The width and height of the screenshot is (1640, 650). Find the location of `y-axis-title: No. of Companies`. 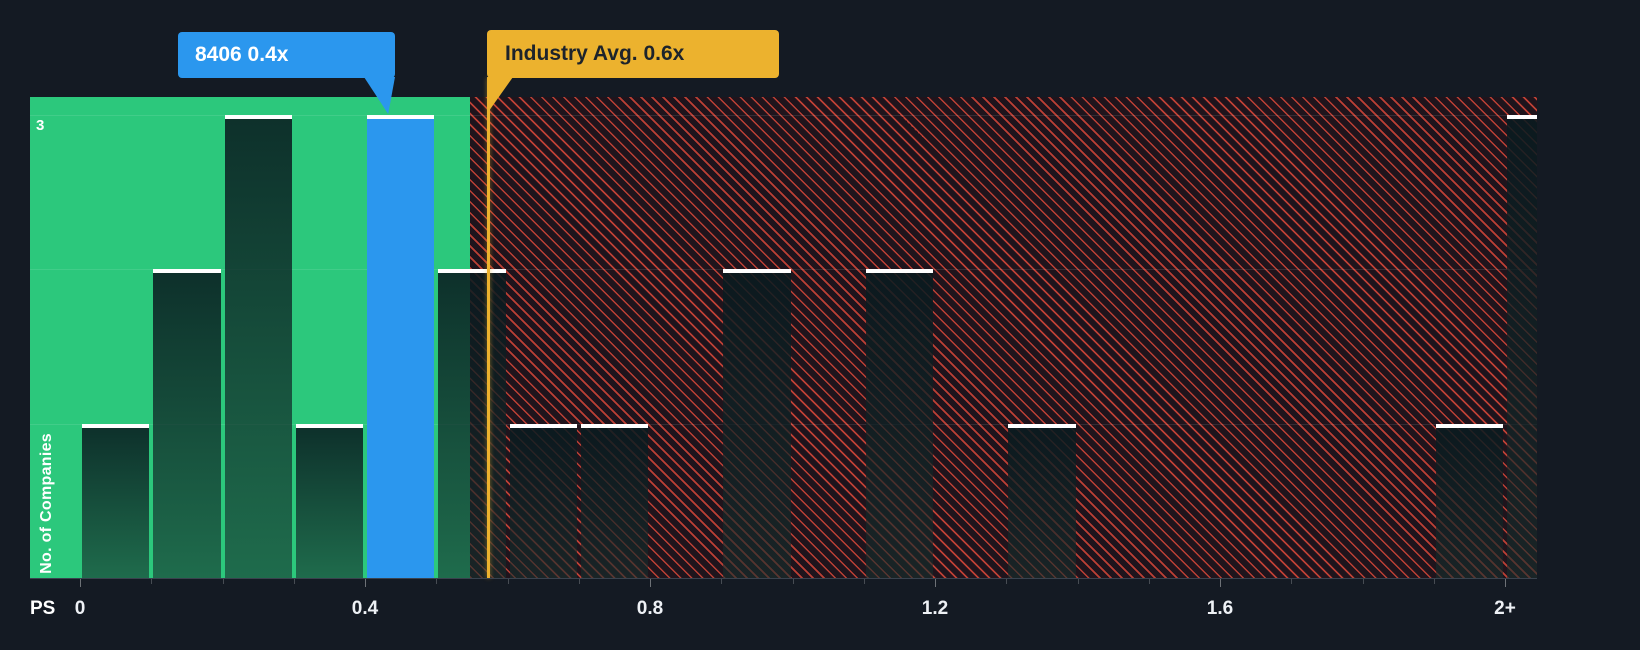

y-axis-title: No. of Companies is located at coordinates (46, 503).